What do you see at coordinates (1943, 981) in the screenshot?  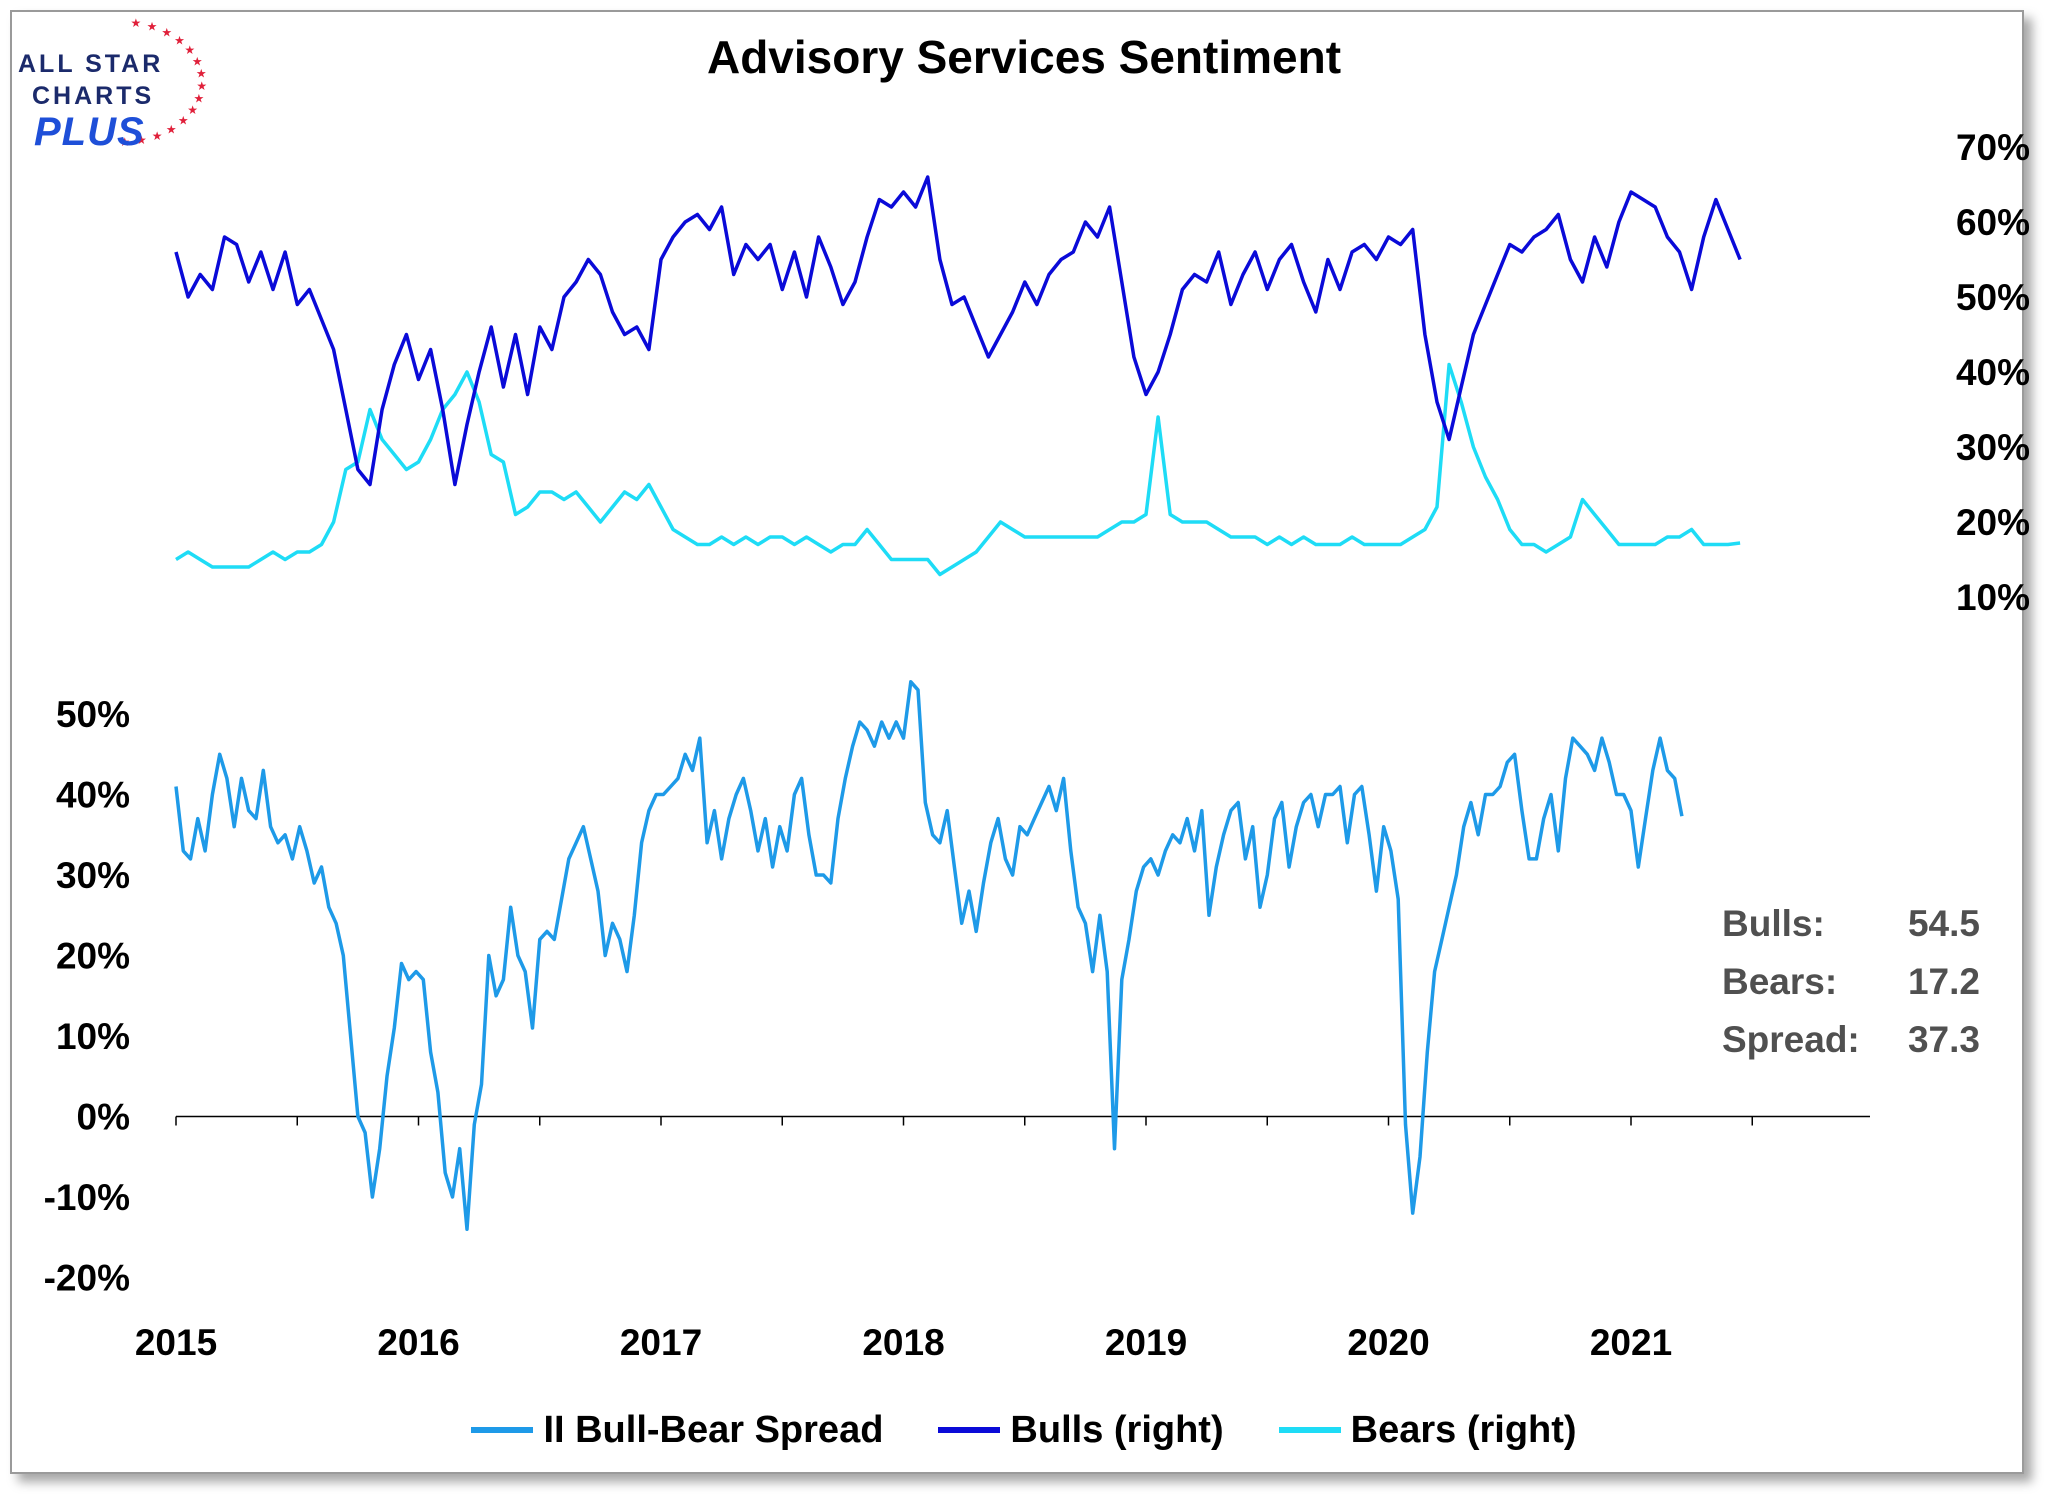 I see `stat-value: 17.2` at bounding box center [1943, 981].